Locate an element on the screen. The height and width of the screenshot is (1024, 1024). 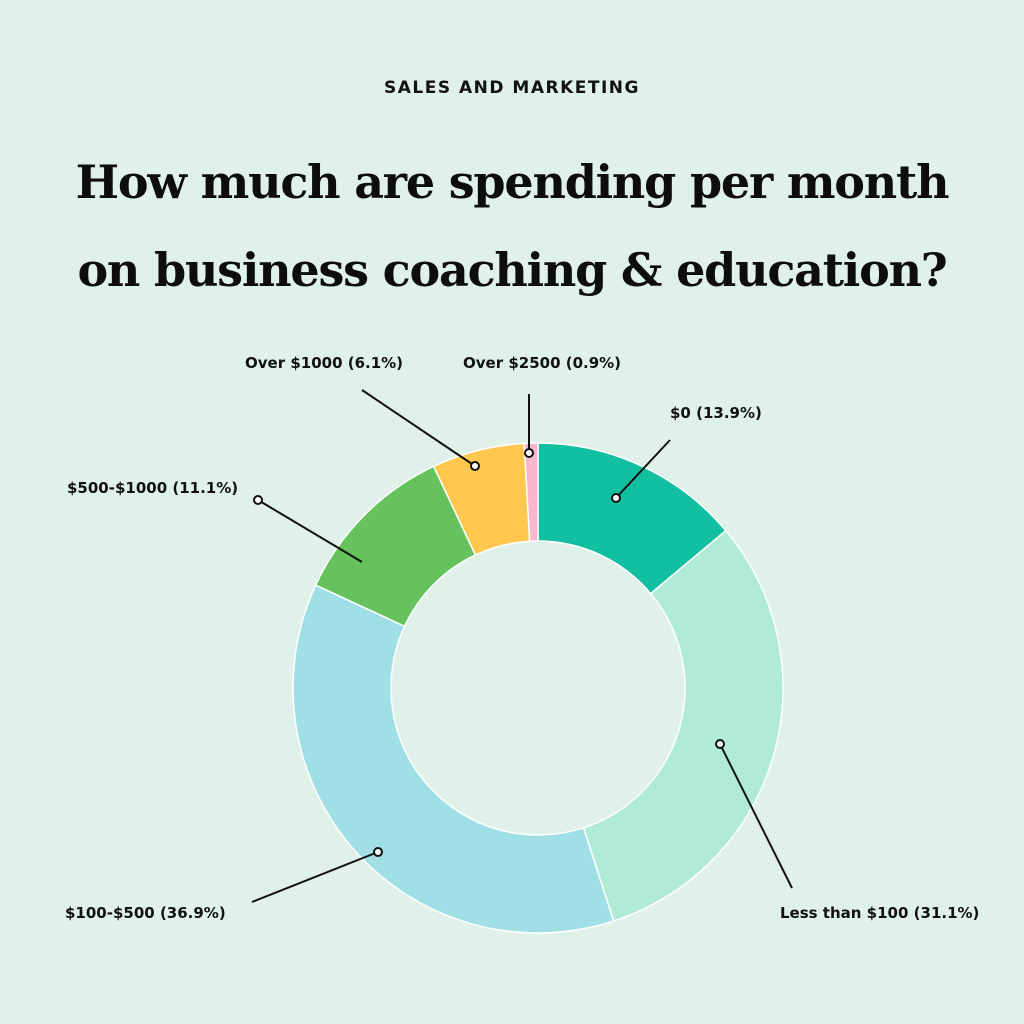
slice-label-less-than-100: Less than $100 (31.1%) is located at coordinates (879, 913).